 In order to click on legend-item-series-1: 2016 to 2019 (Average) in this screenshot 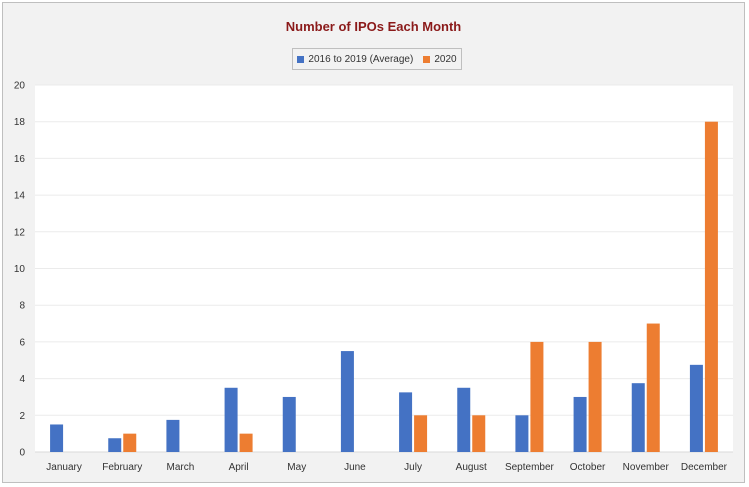, I will do `click(355, 59)`.